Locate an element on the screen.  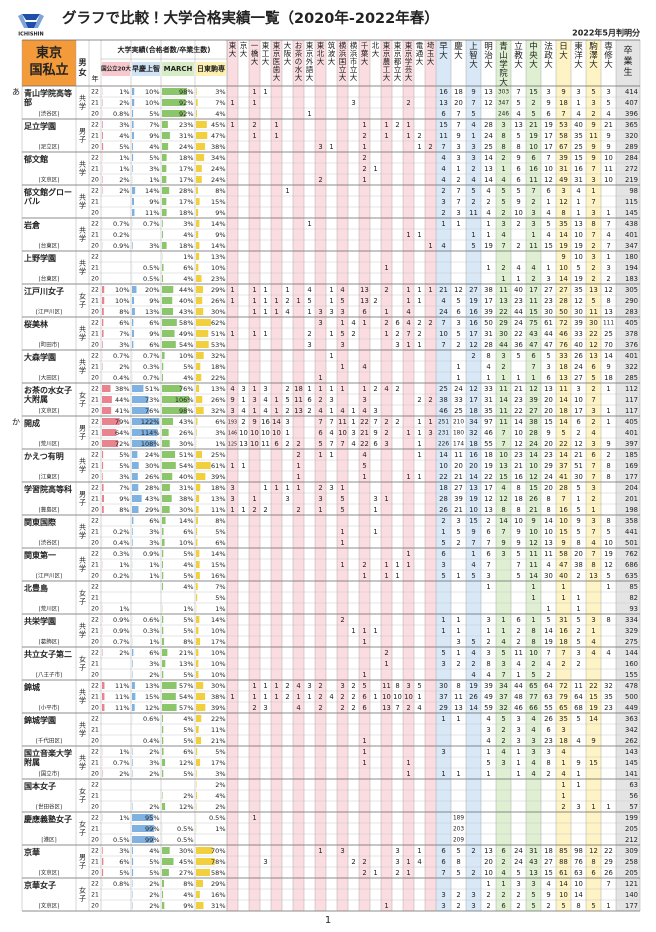
text-piece: 阪 is located at coordinates (288, 53).